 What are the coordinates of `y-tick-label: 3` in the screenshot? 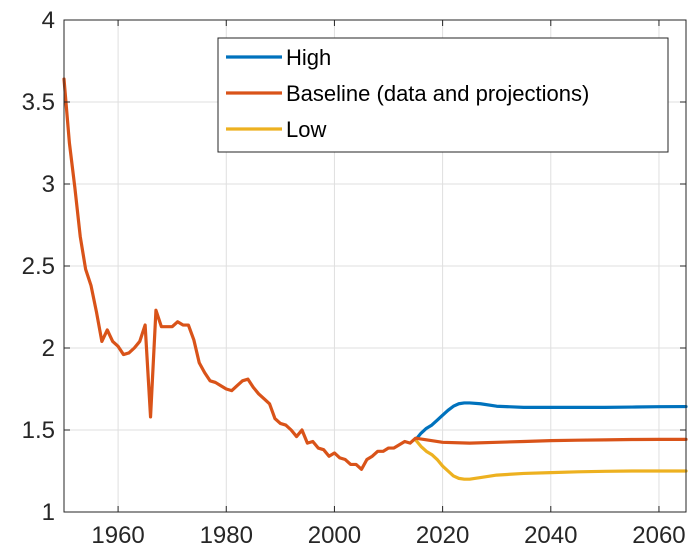 It's located at (48, 184).